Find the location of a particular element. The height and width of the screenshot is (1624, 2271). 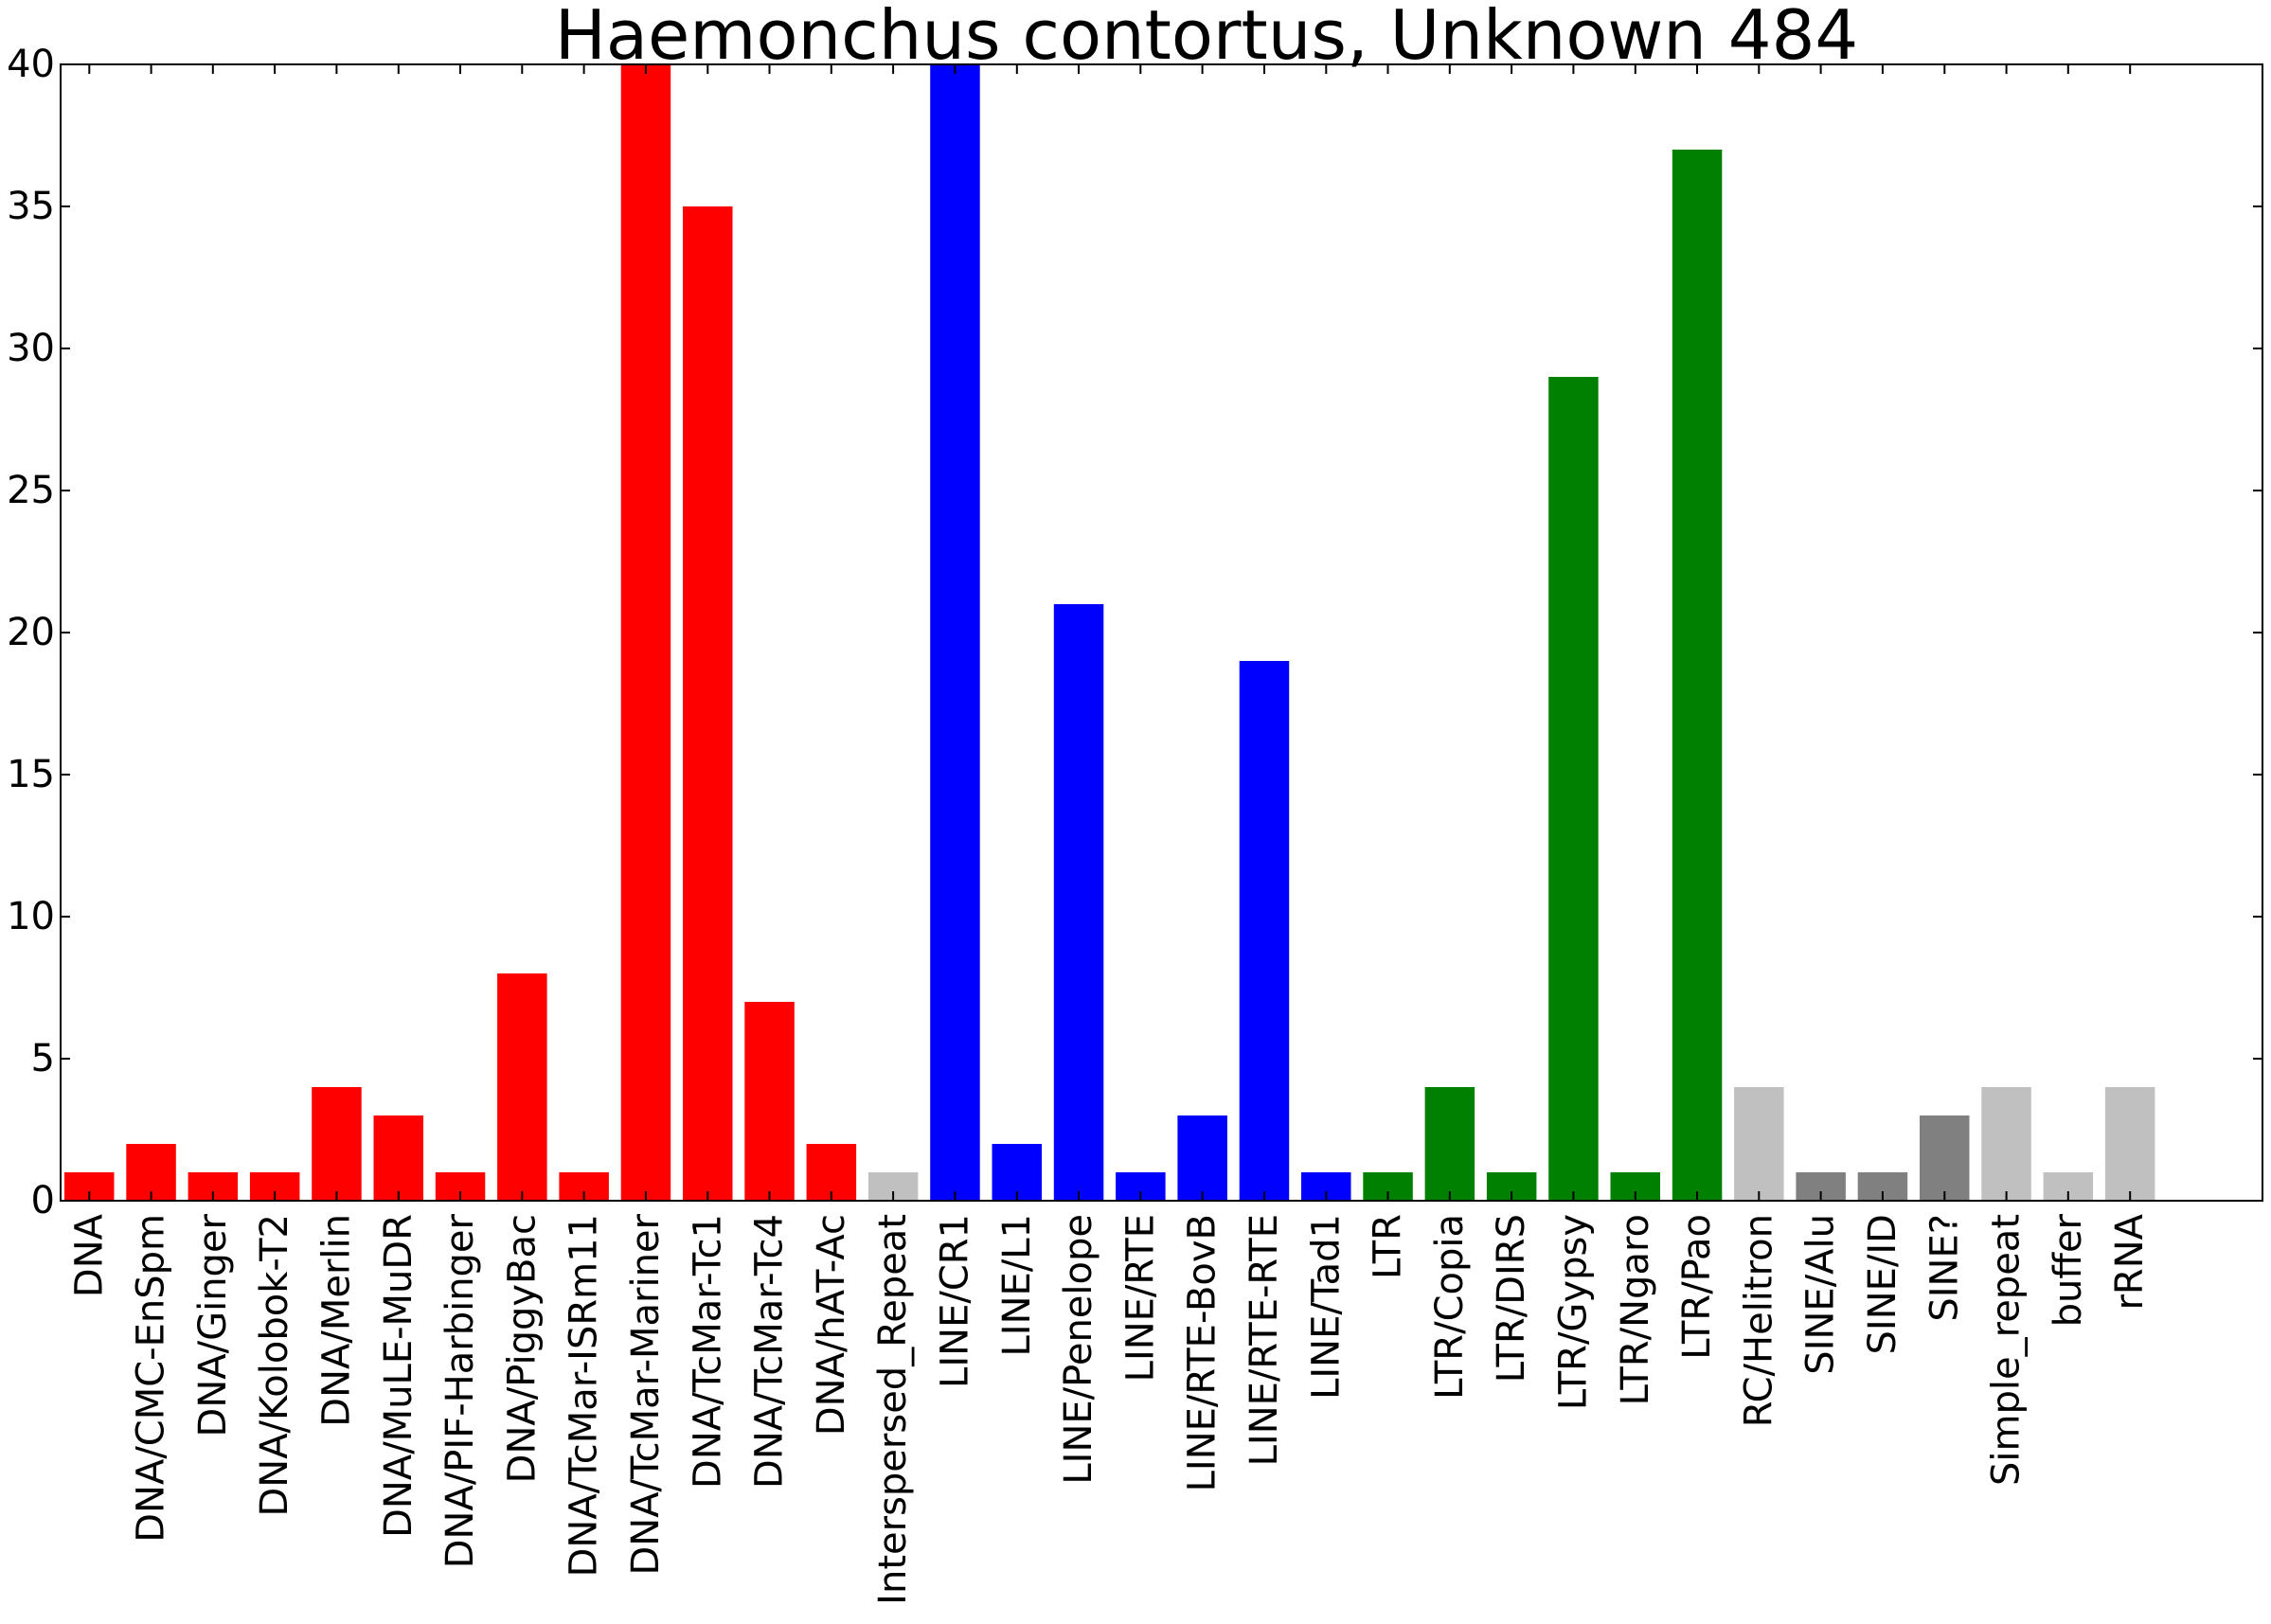

y-tick-label-1: 5 is located at coordinates (43, 1058).